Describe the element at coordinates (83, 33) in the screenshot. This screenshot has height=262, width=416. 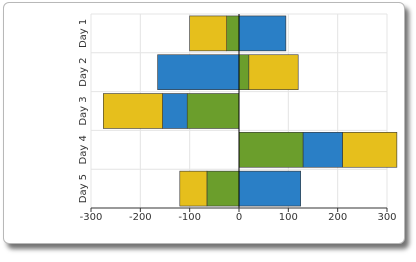
I see `y-tick-label: Day 1` at that location.